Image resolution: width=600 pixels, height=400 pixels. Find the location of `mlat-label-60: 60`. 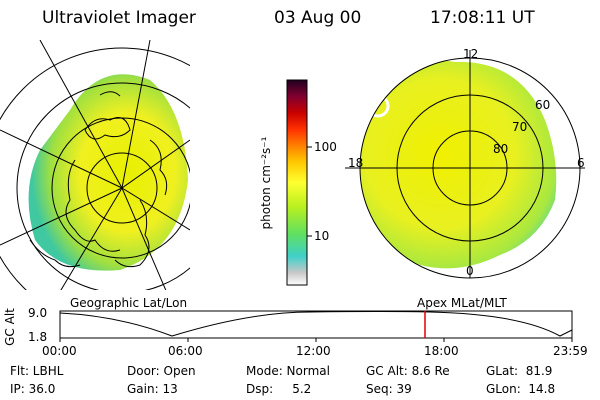

mlat-label-60: 60 is located at coordinates (543, 105).